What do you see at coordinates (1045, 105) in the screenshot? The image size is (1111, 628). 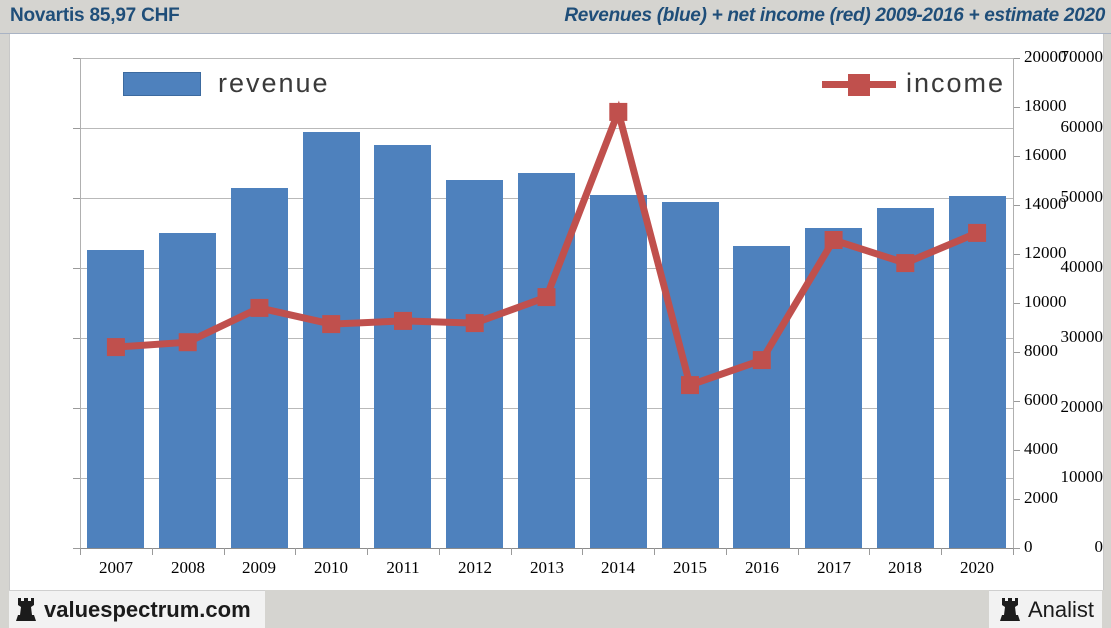 I see `y-axis-right-label: 18000` at bounding box center [1045, 105].